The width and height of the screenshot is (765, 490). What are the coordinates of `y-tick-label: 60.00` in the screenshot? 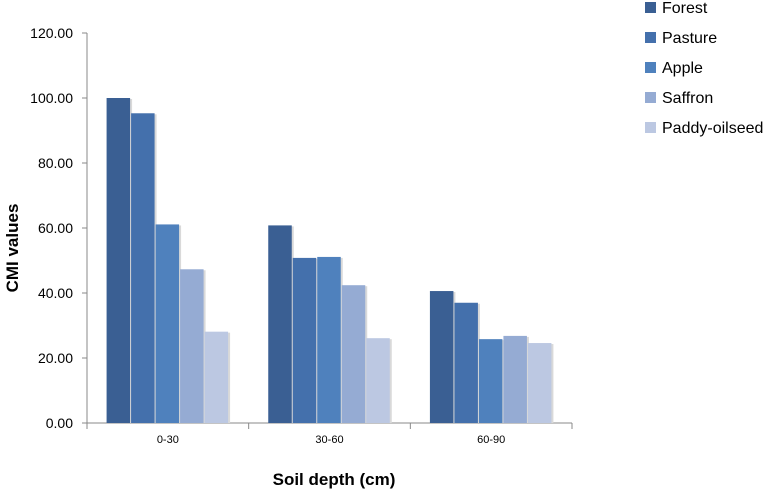 It's located at (55, 228).